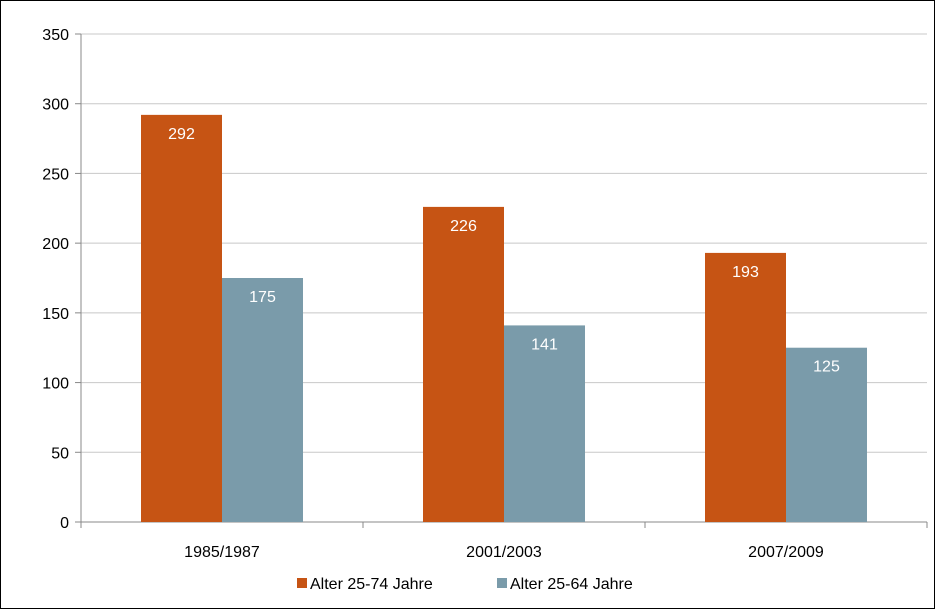 This screenshot has width=935, height=610. Describe the element at coordinates (544, 344) in the screenshot. I see `bar-data-label: 141` at that location.